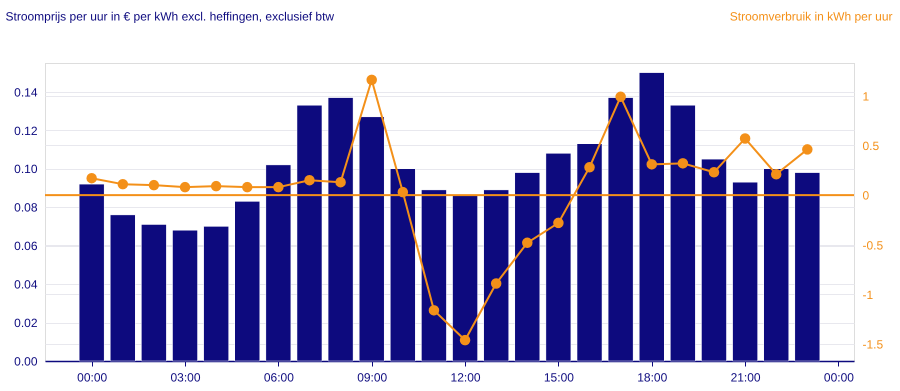 The height and width of the screenshot is (391, 900). Describe the element at coordinates (652, 377) in the screenshot. I see `x-tick-label: 18:00` at that location.